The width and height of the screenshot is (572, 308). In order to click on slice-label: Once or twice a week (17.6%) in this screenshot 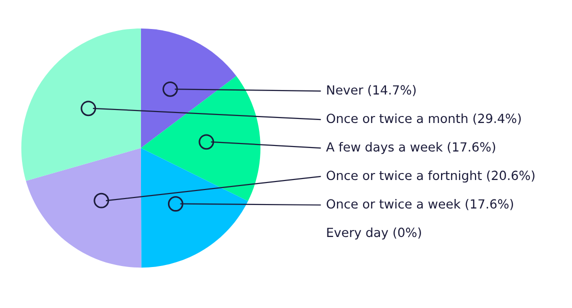, I will do `click(420, 204)`.